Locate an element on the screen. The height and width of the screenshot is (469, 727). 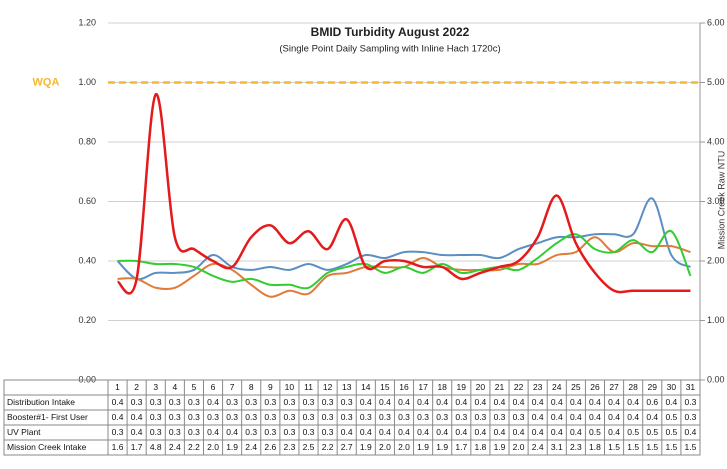
x-tick-label: 23 is located at coordinates (538, 387).